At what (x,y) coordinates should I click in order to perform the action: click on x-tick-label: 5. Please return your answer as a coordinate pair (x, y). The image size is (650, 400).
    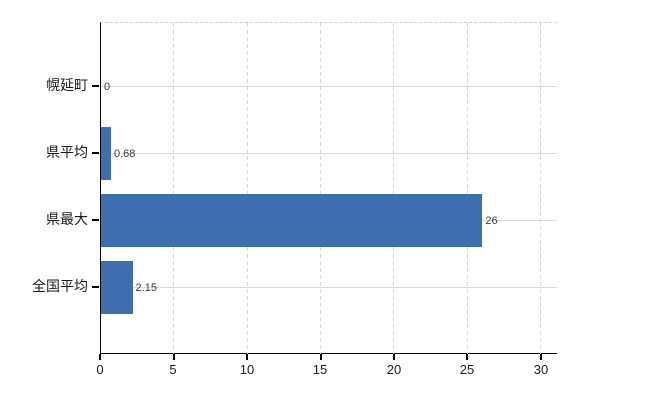
    Looking at the image, I should click on (173, 369).